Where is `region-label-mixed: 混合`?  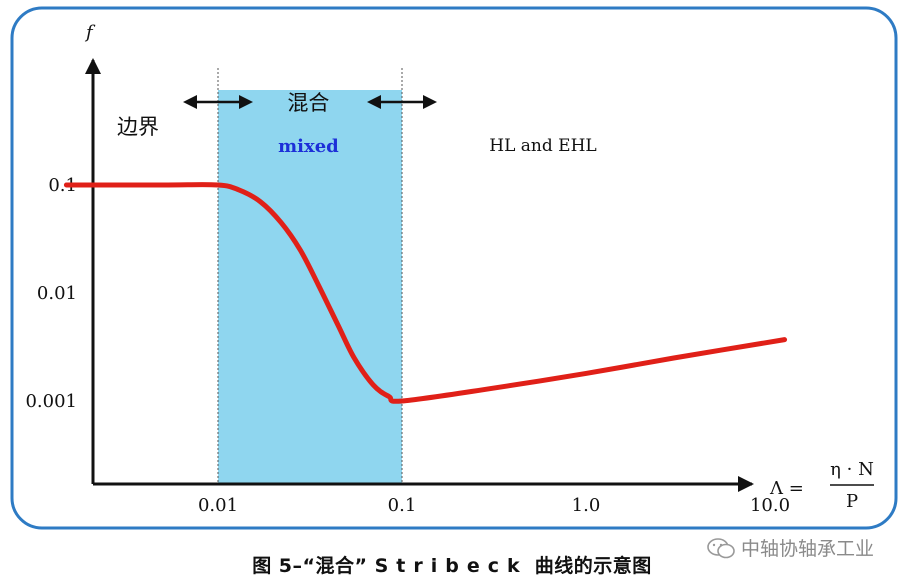 region-label-mixed: 混合 is located at coordinates (308, 103).